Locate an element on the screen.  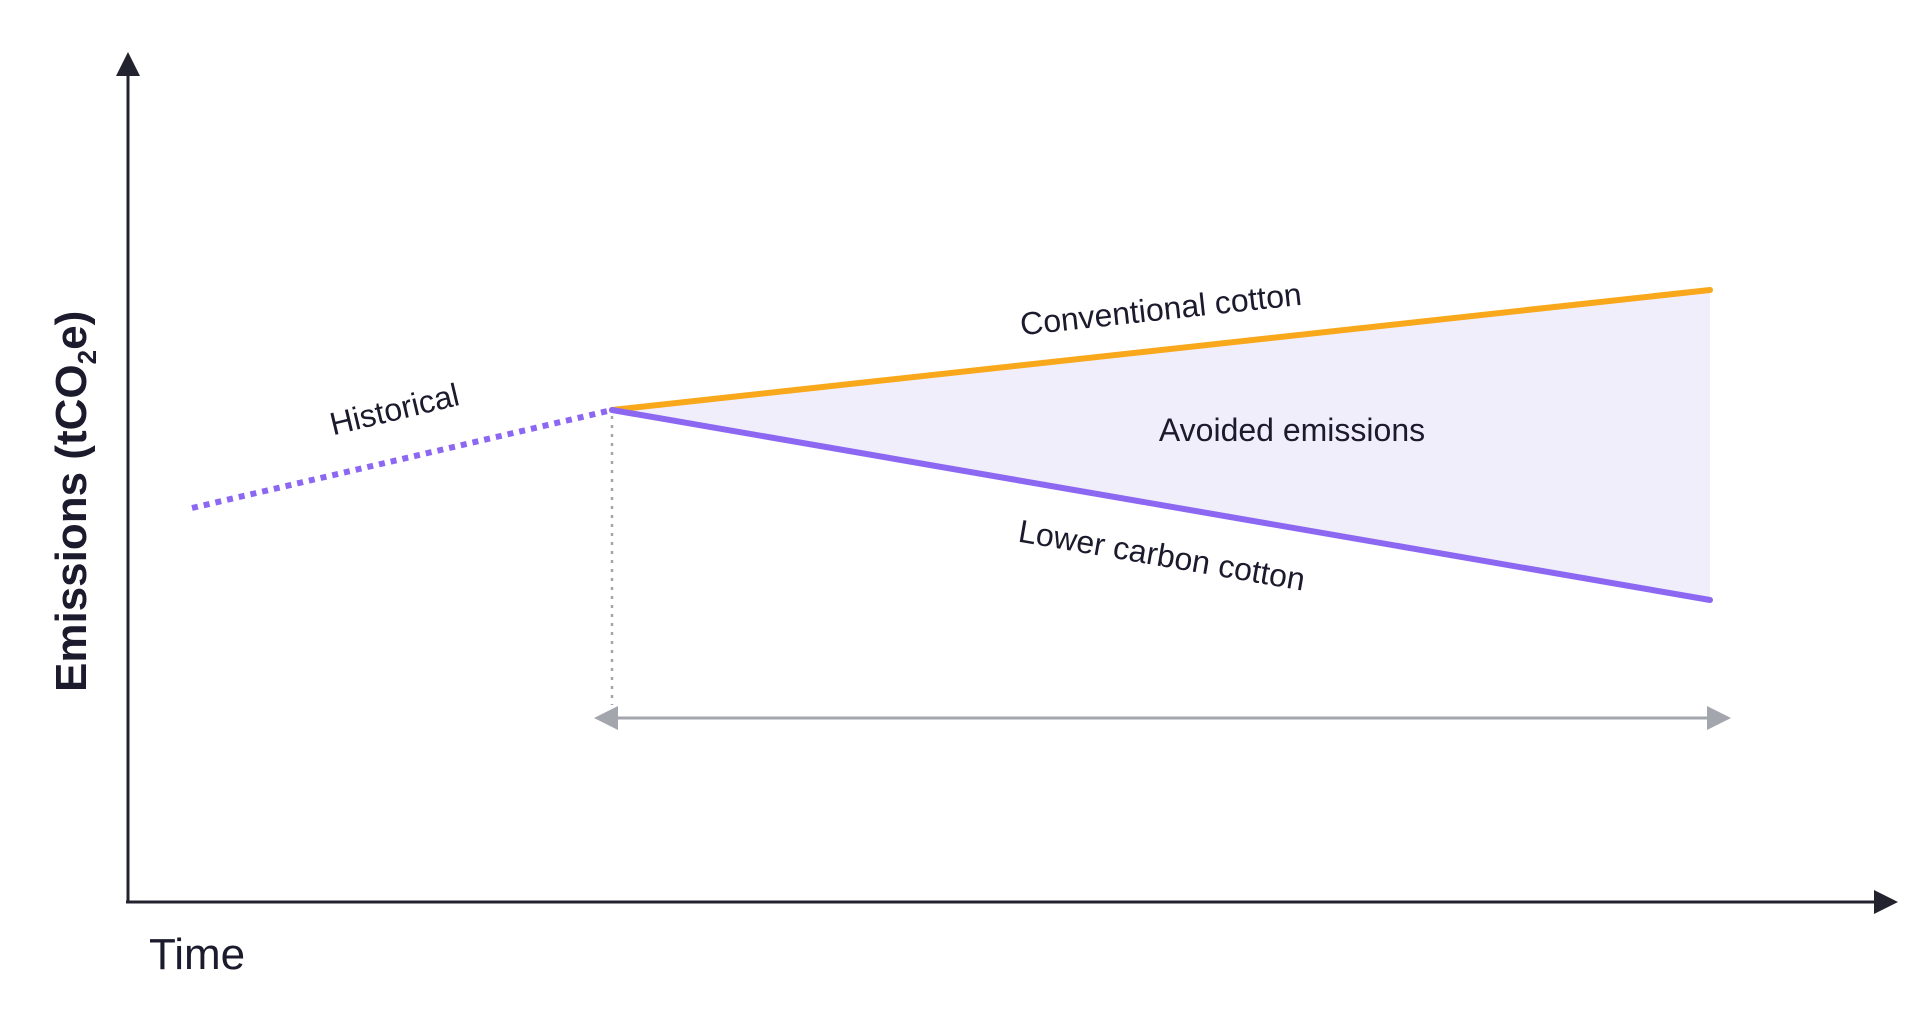
y-axis-arrowhead is located at coordinates (128, 64).